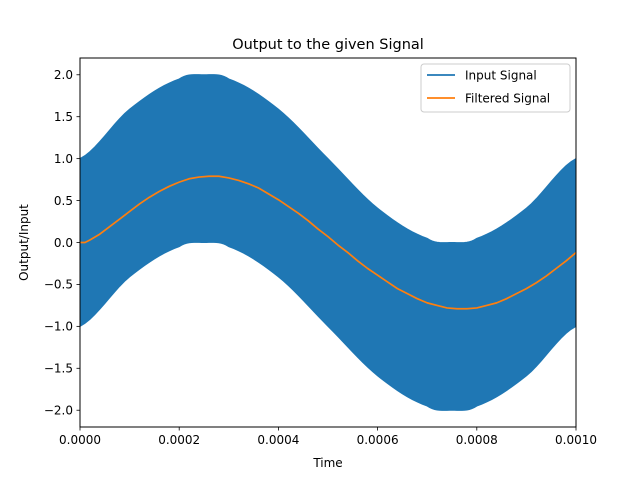  Describe the element at coordinates (80, 440) in the screenshot. I see `x-tick-label: 0.0000` at that location.